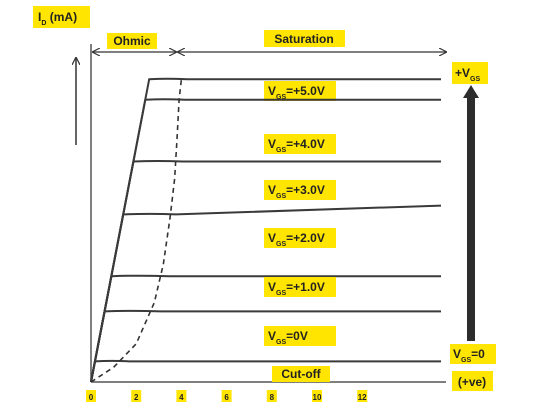 The height and width of the screenshot is (413, 554). What do you see at coordinates (471, 219) in the screenshot?
I see `vgs-arrow-shaft` at bounding box center [471, 219].